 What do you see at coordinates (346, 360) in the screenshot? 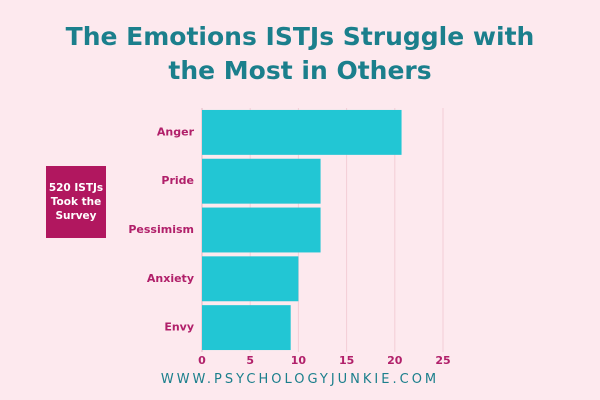
I see `x-tick-label: 15` at bounding box center [346, 360].